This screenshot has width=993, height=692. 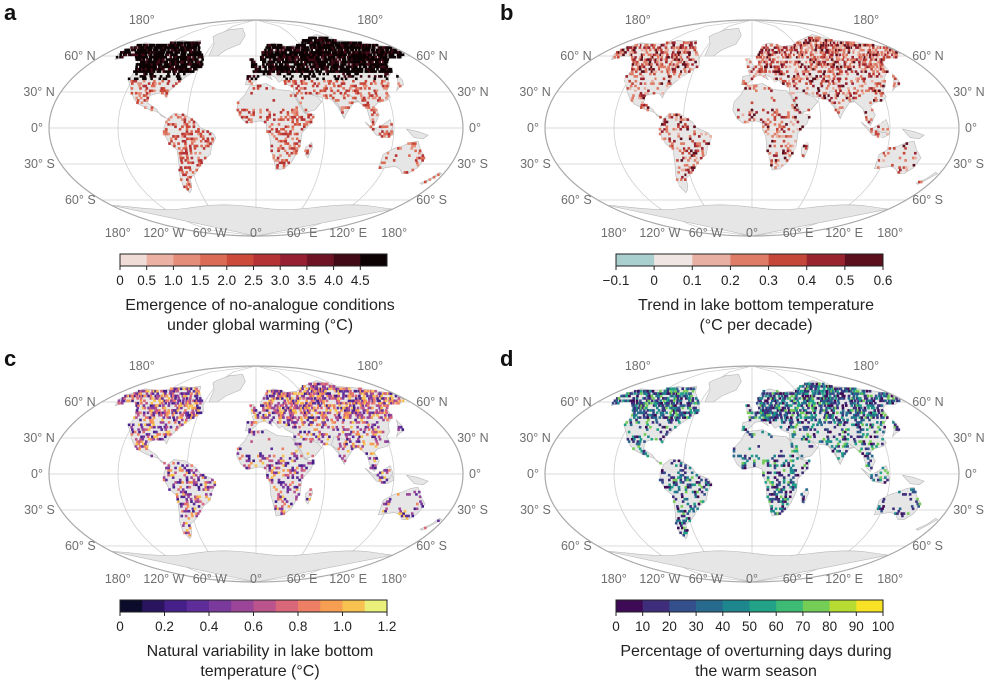 I want to click on colorbar-segment, so click(x=160, y=260).